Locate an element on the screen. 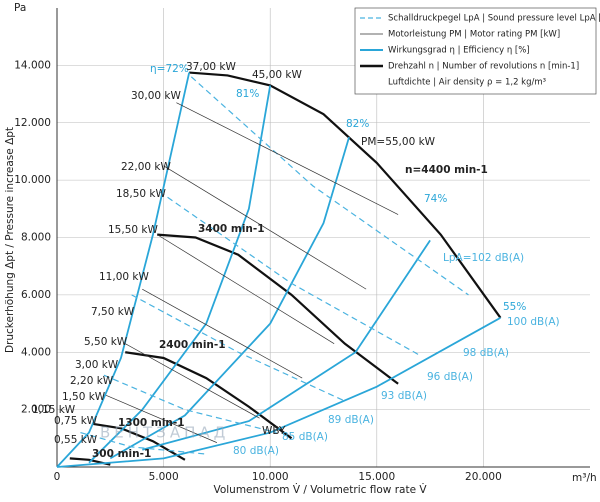 The image size is (600, 502). annotation: 30,00 kW is located at coordinates (156, 96).